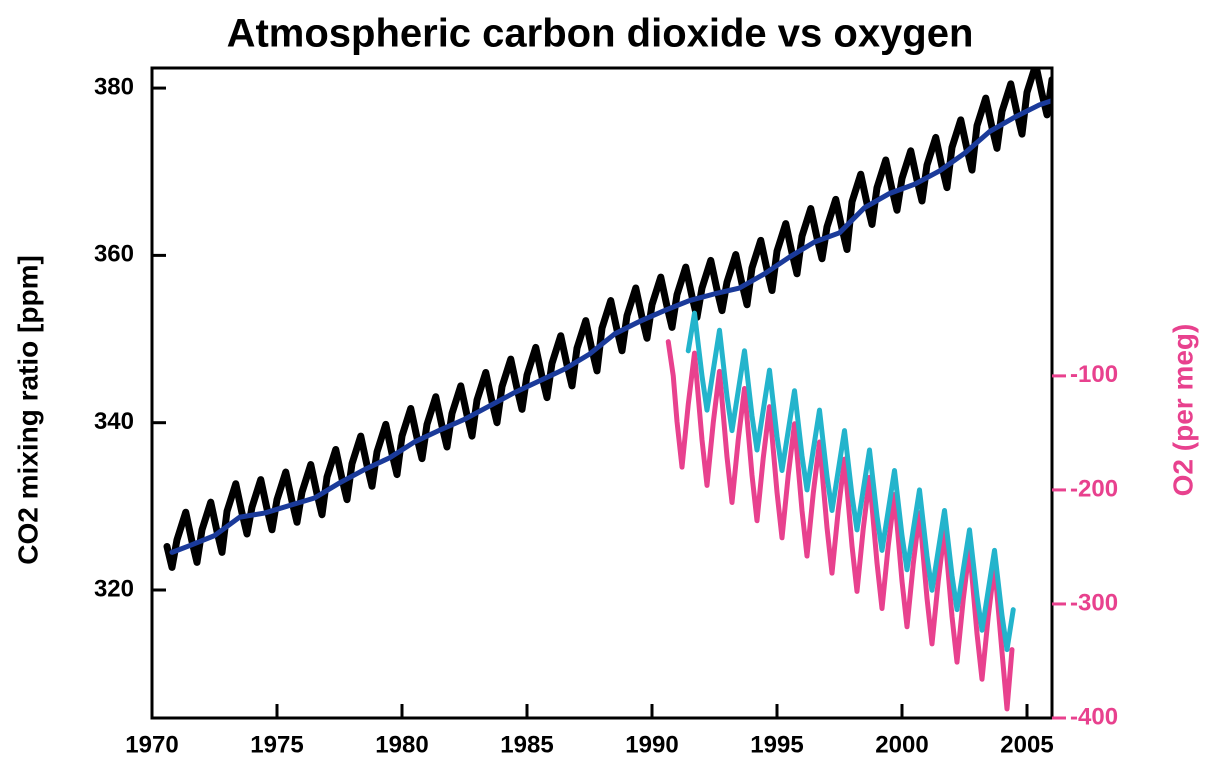  What do you see at coordinates (1094, 602) in the screenshot?
I see `y2-tick-label: -300` at bounding box center [1094, 602].